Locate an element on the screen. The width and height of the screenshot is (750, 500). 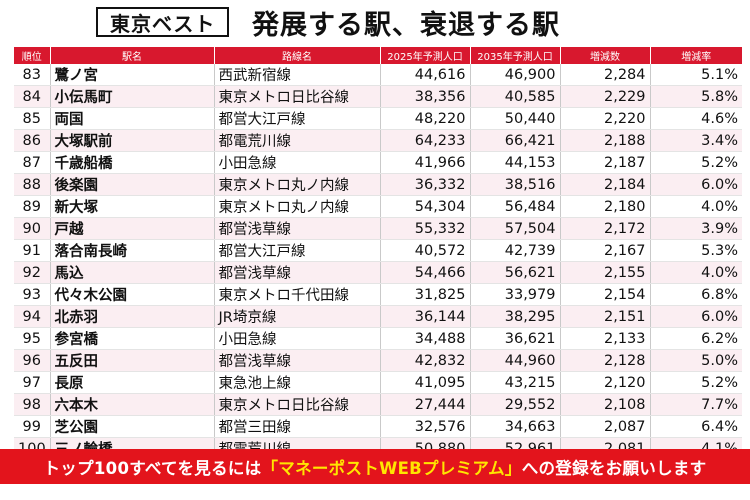
table-row: 99 芝公園 都営三田線 32,576 34,663 2,087 6.4% is located at coordinates (378, 426).